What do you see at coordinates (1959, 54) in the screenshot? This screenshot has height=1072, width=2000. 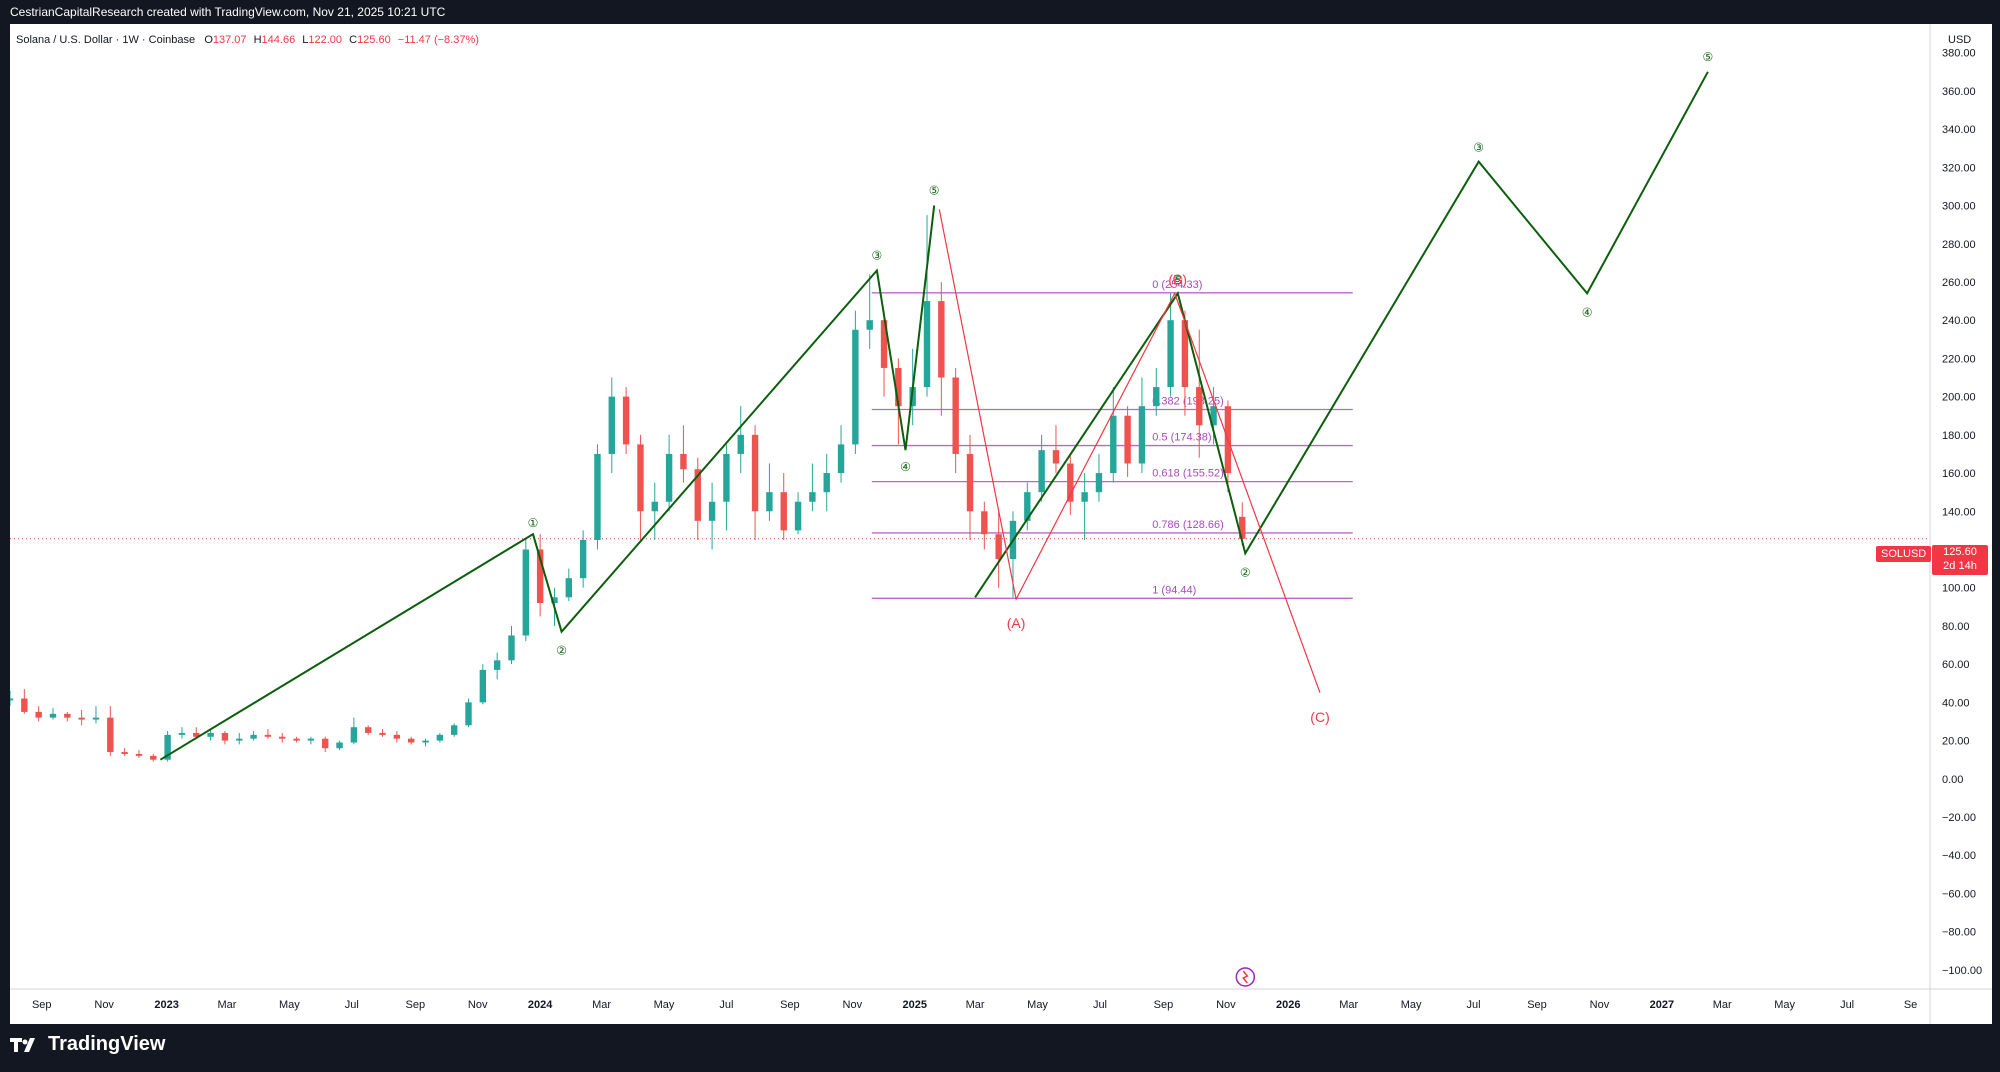 I see `y-tick-label: 380.00` at bounding box center [1959, 54].